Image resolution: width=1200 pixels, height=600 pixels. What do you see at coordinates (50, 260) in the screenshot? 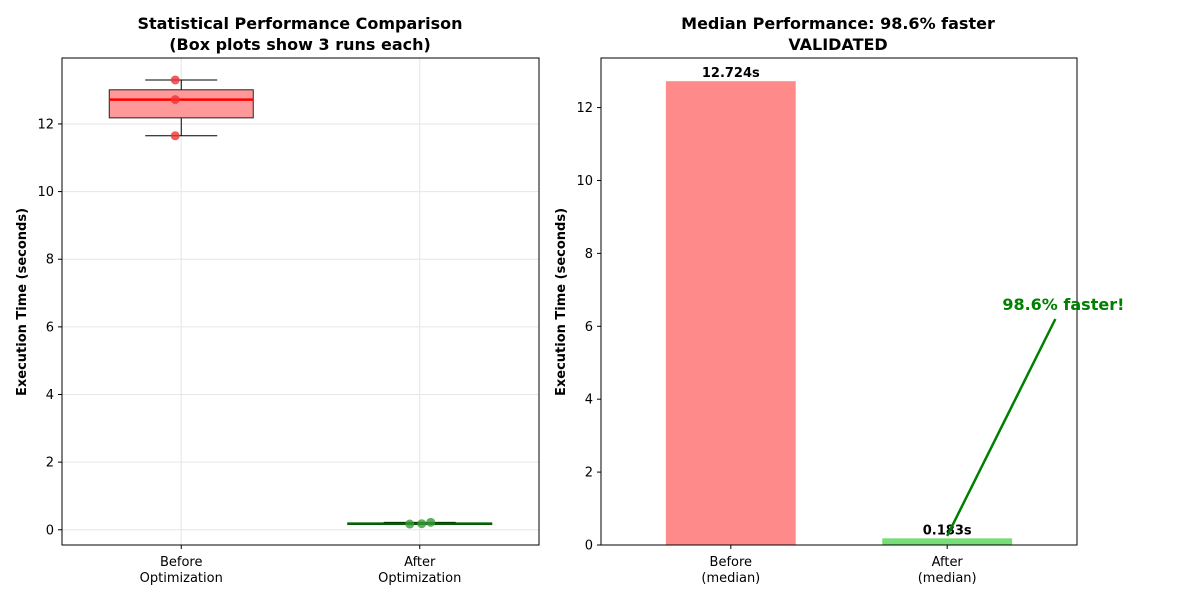
I see `left-y-tick-label: 8` at bounding box center [50, 260].